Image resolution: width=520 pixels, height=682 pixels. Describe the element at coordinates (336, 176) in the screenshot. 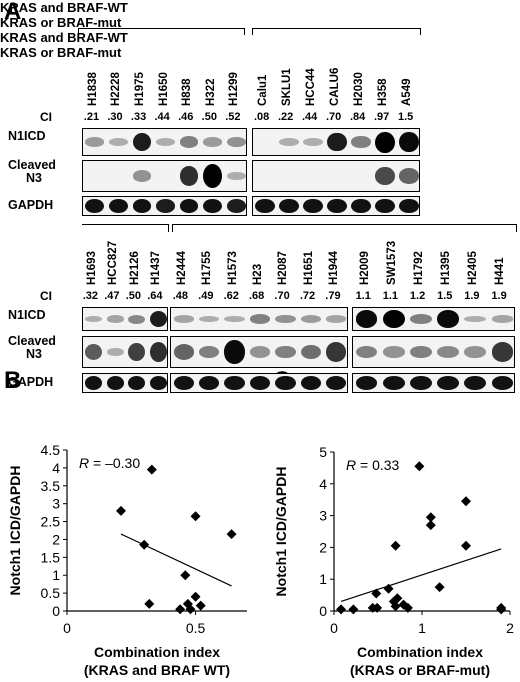

I see `blot-strip-n3` at that location.